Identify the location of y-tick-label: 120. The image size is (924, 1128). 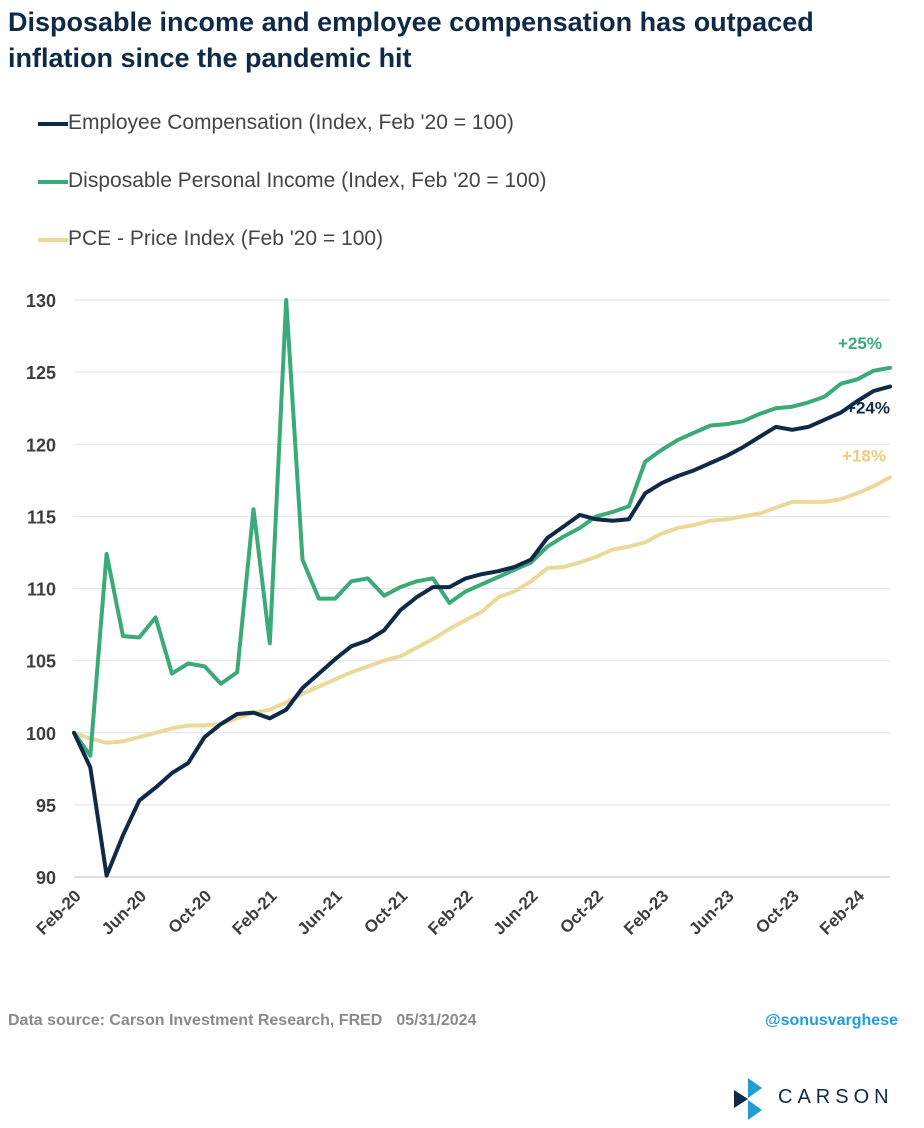
(41, 445).